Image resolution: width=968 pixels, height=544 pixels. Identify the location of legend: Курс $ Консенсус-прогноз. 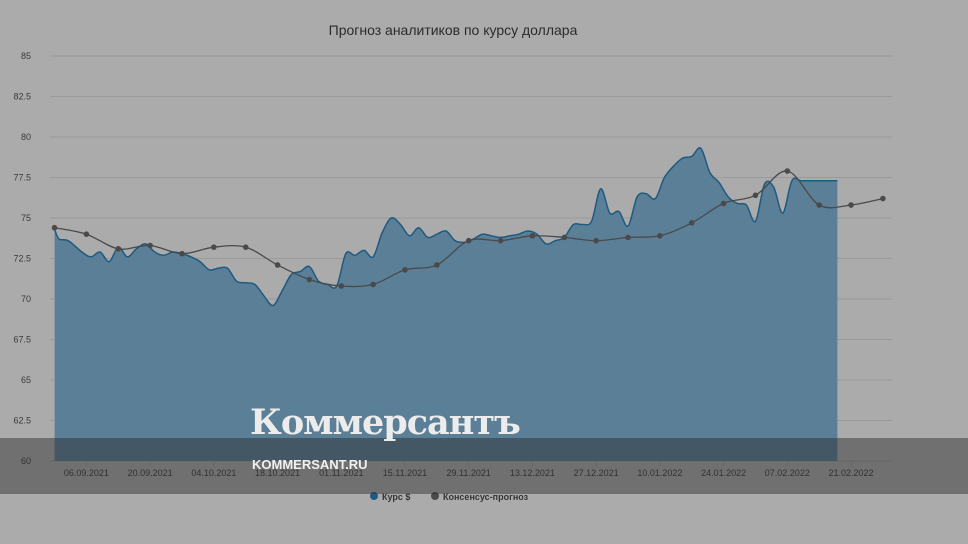
(449, 497).